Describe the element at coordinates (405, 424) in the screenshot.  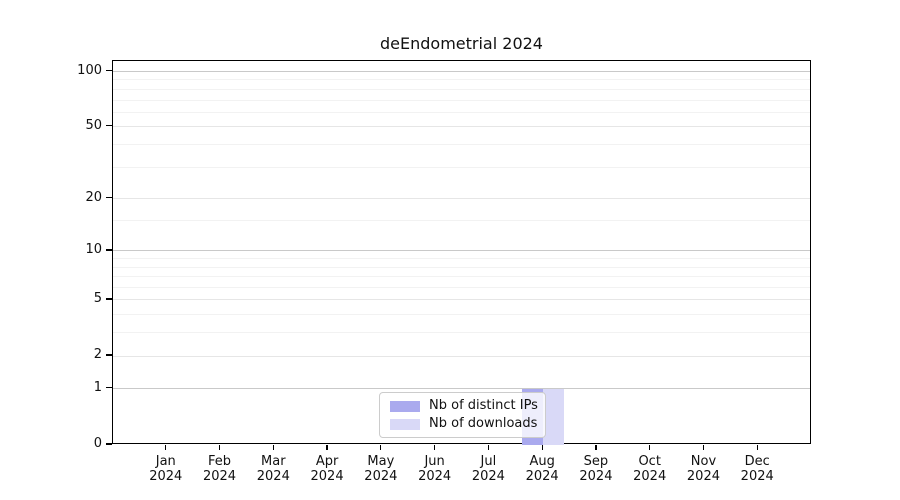
I see `downloads-swatch` at that location.